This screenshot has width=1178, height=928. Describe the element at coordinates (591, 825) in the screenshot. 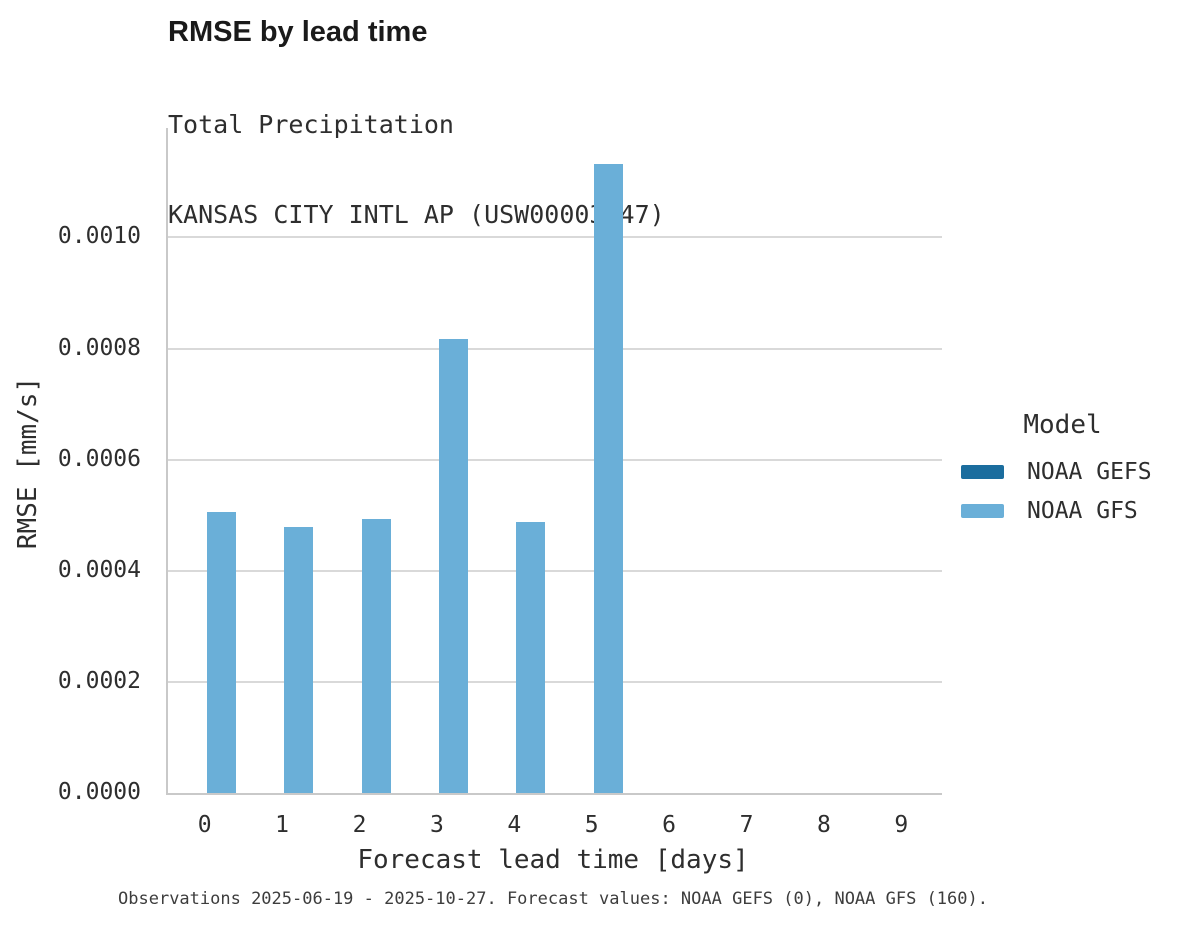

I see `x-tick-label: 5` at that location.